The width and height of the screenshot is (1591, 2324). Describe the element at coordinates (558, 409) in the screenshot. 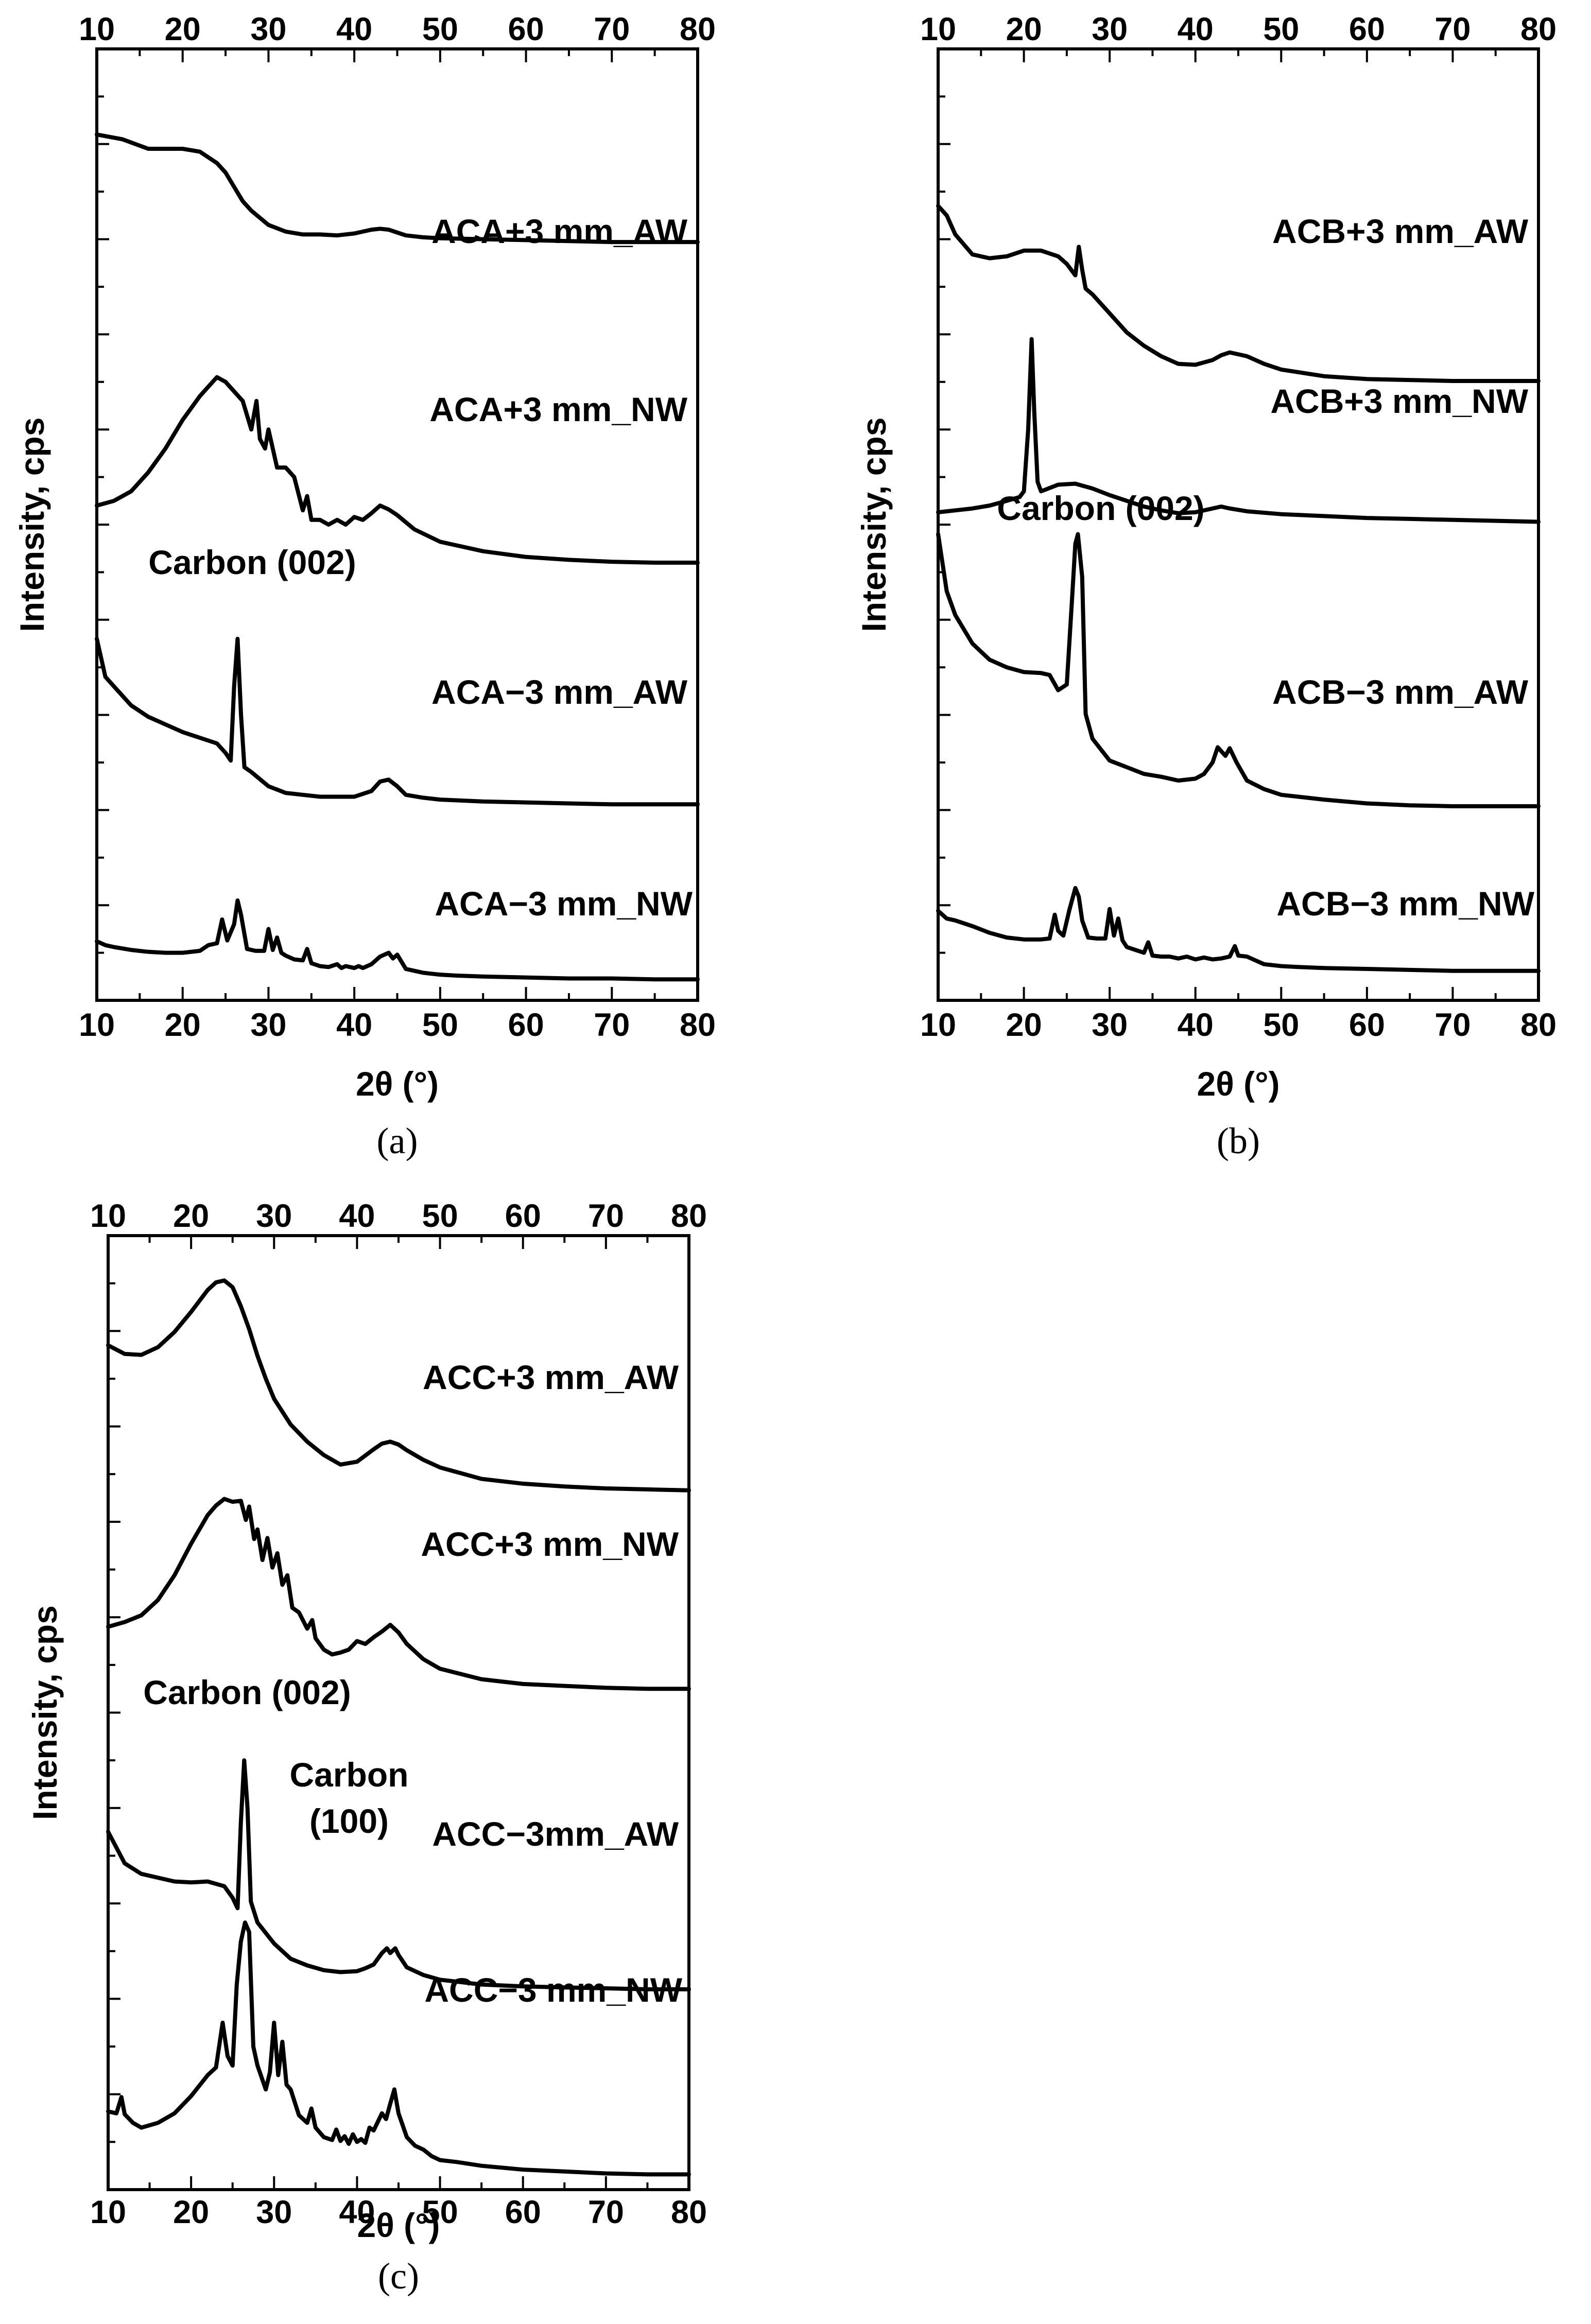

I see `series-label: ACA+3 mm_NW` at that location.